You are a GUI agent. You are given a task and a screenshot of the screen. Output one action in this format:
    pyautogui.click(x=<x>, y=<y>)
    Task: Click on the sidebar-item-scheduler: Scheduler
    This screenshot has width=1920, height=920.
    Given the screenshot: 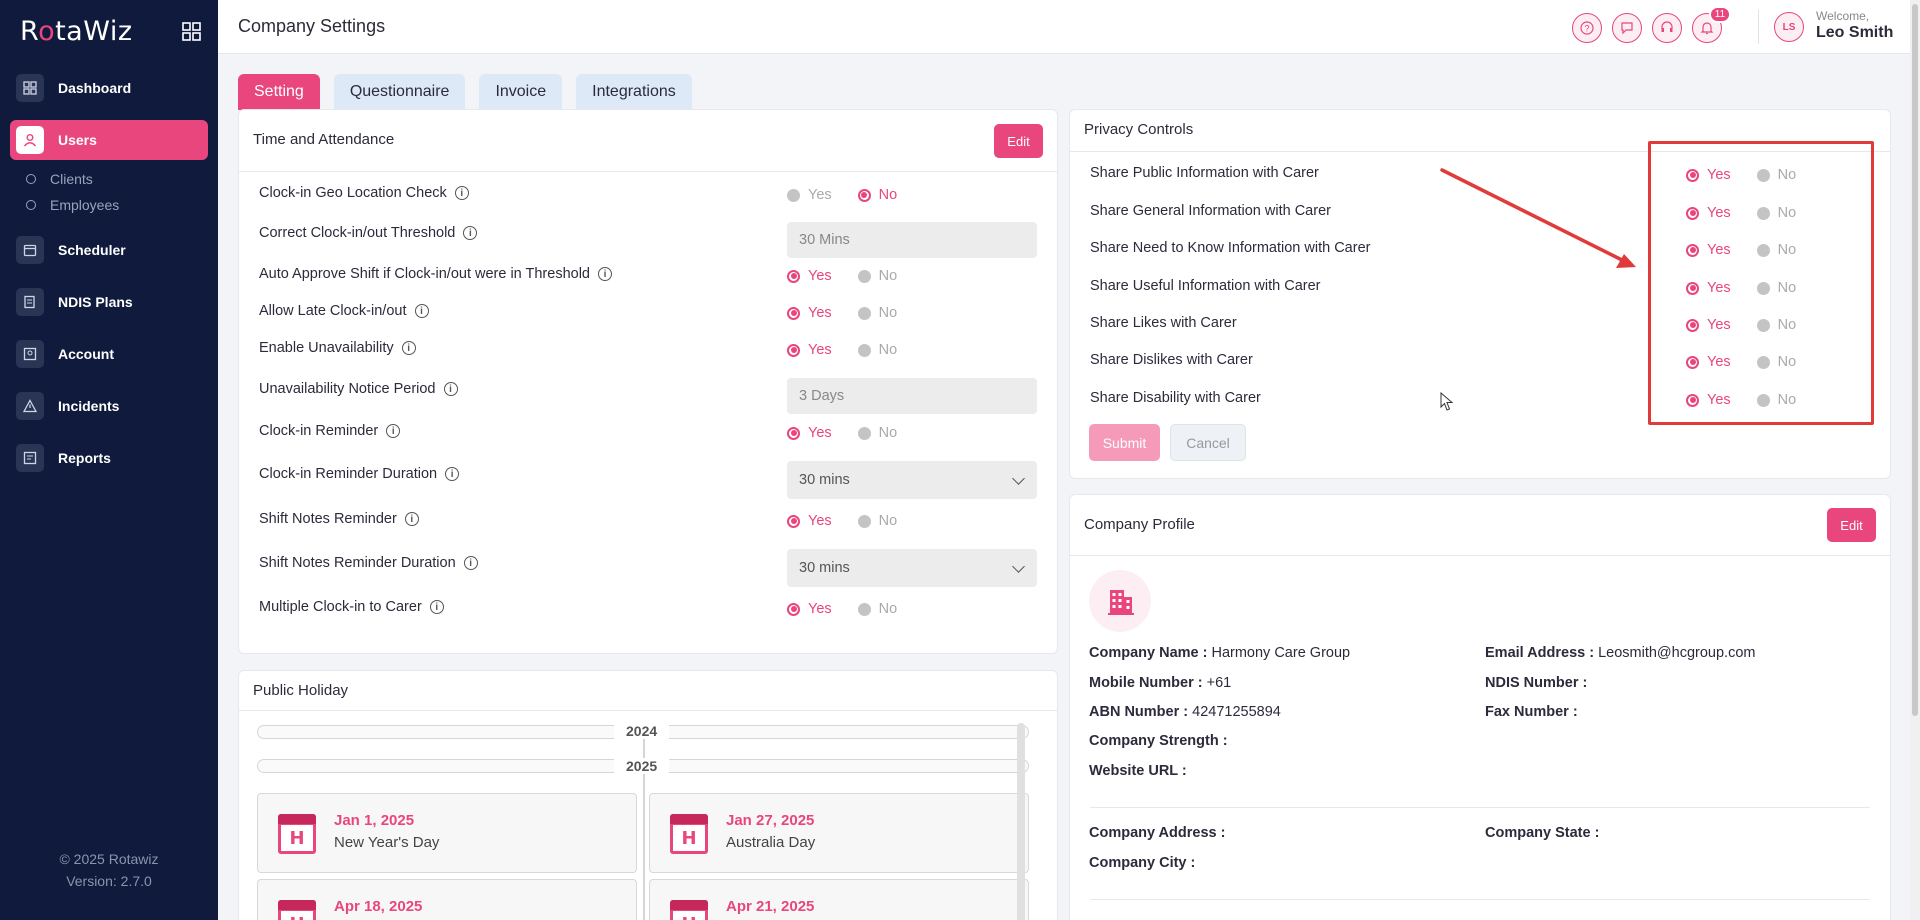 What is the action you would take?
    pyautogui.click(x=109, y=250)
    